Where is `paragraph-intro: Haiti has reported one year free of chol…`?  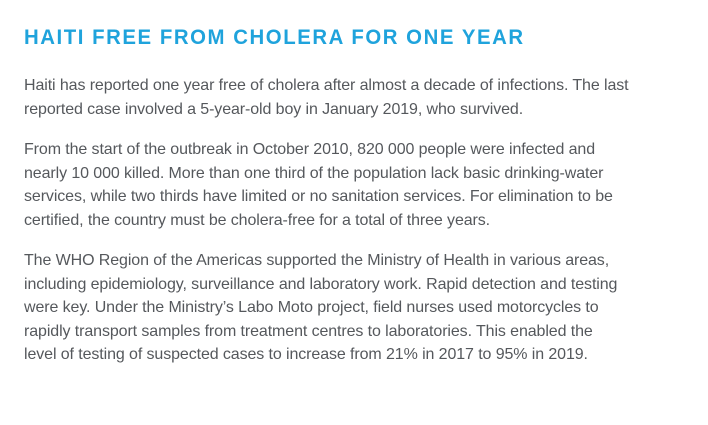 paragraph-intro: Haiti has reported one year free of chol… is located at coordinates (326, 97).